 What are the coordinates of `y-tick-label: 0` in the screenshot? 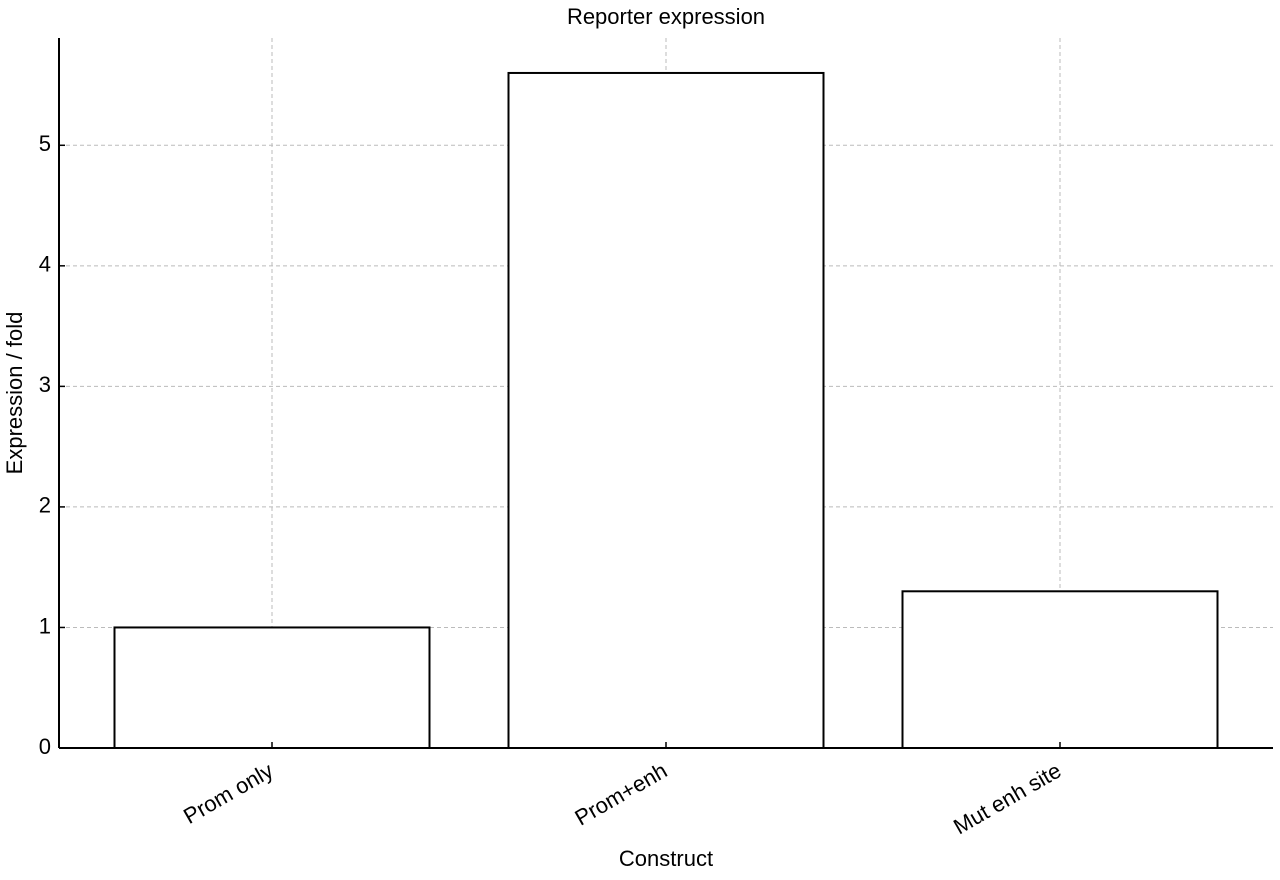 It's located at (45, 746).